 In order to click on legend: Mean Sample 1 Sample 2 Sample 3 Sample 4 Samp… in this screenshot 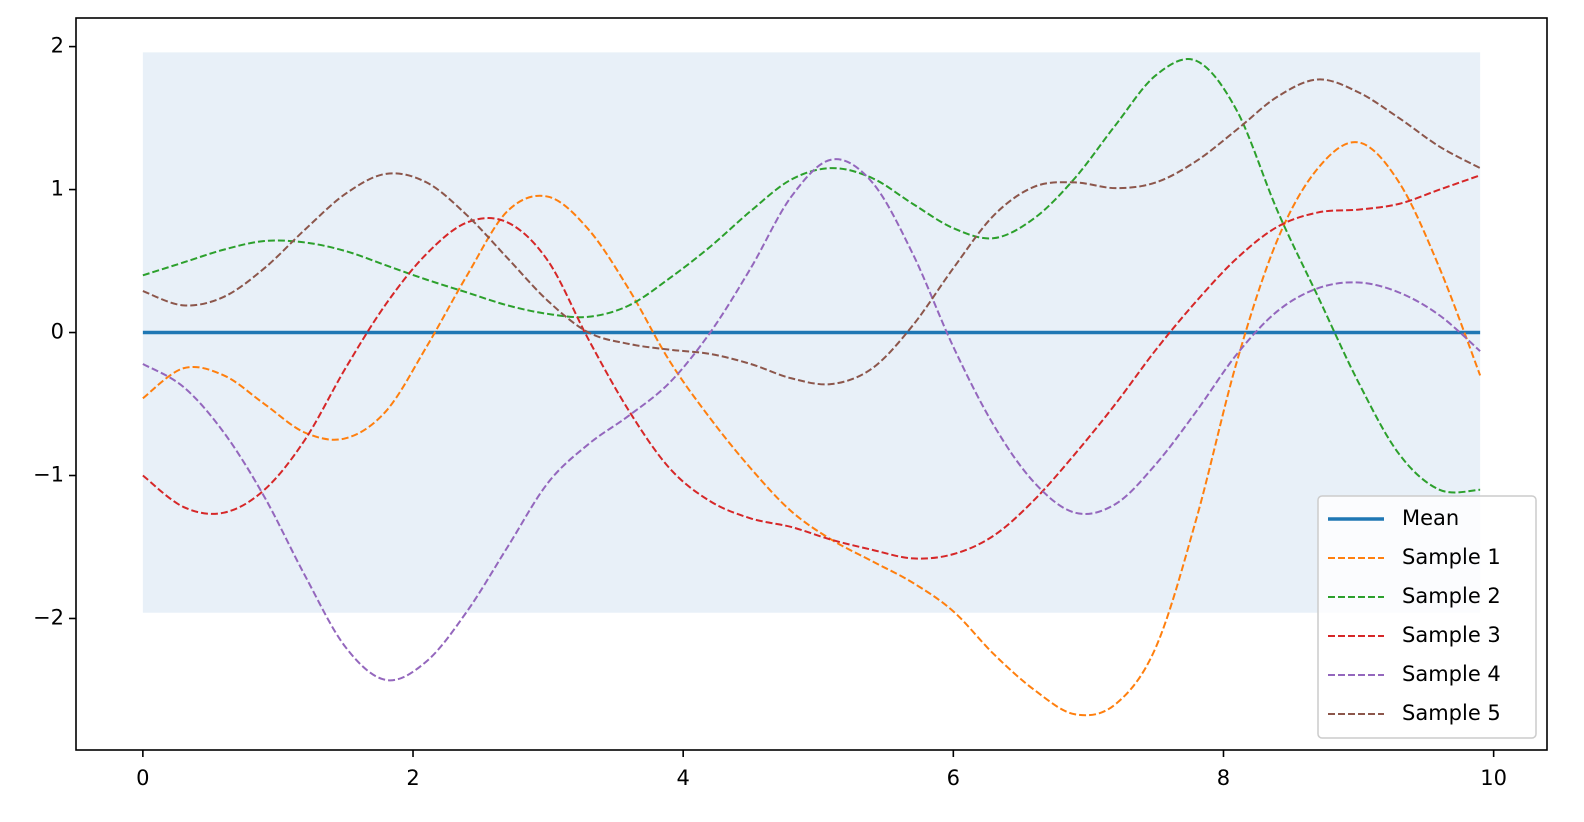, I will do `click(1427, 617)`.